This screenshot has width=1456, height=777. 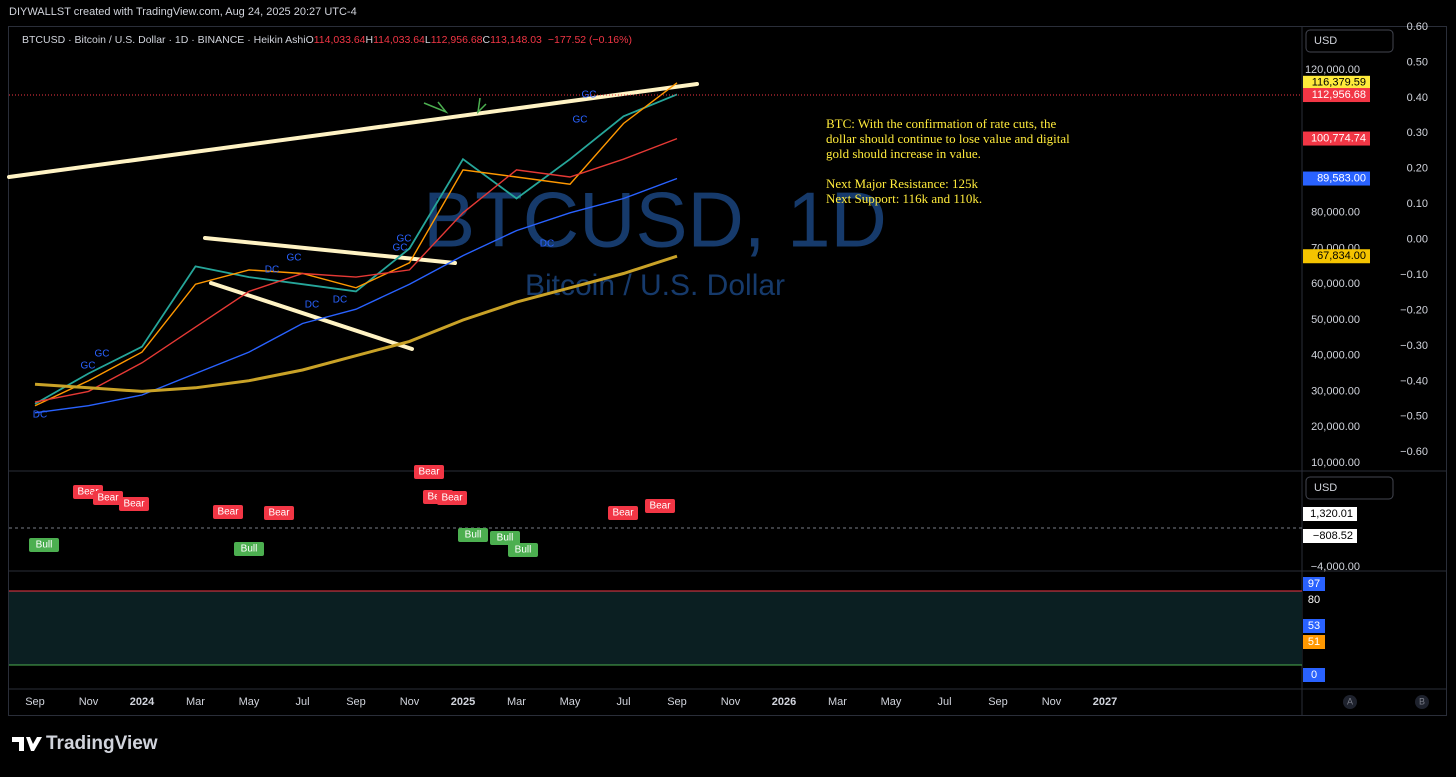 What do you see at coordinates (457, 40) in the screenshot?
I see `legend-low: 112,956.68` at bounding box center [457, 40].